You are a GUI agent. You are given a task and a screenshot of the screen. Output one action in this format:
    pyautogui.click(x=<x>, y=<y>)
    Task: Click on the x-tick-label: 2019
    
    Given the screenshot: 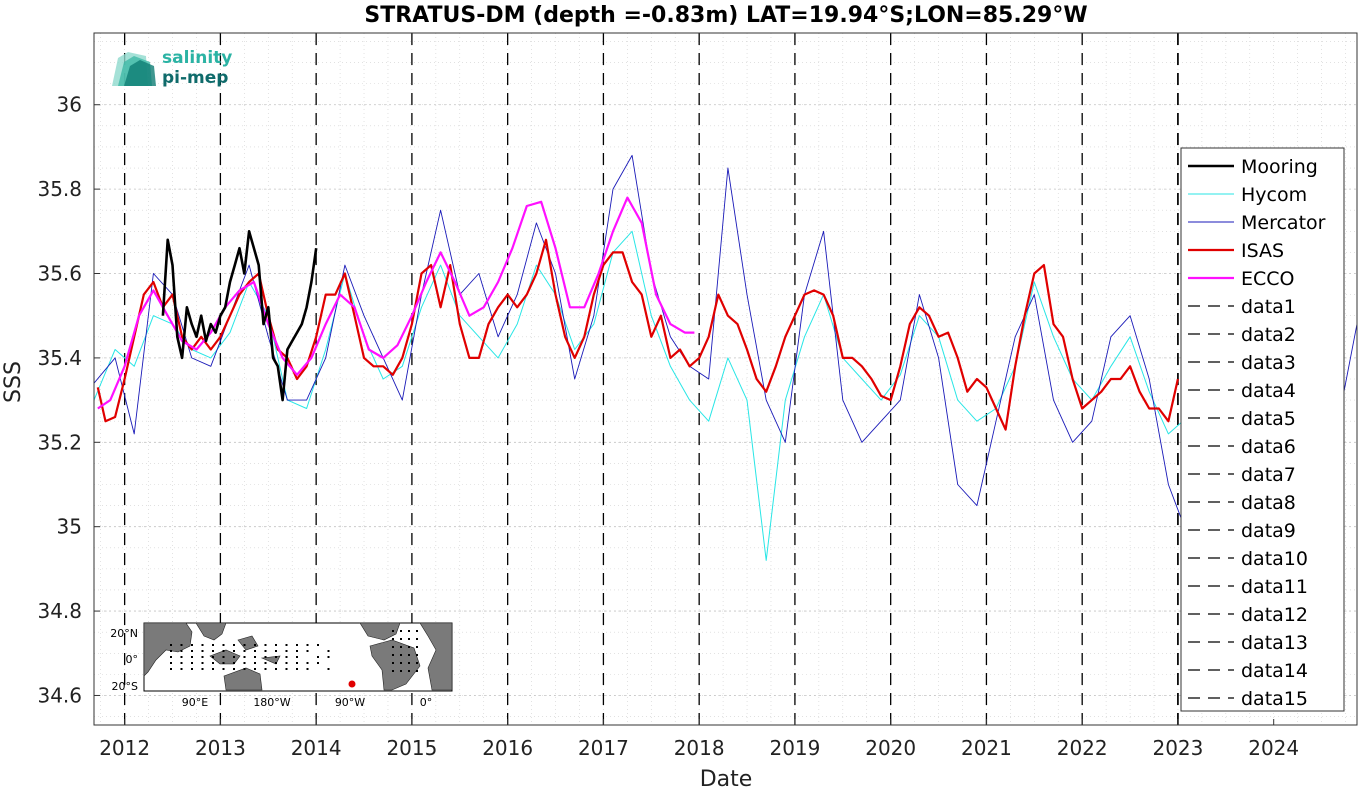 What is the action you would take?
    pyautogui.click(x=794, y=748)
    